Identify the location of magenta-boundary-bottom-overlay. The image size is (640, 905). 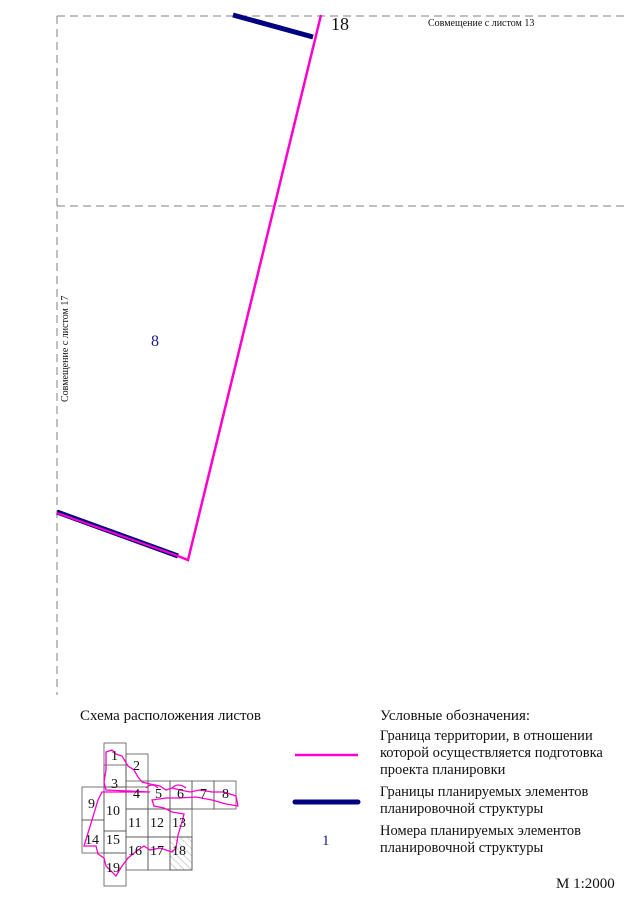
(117, 534).